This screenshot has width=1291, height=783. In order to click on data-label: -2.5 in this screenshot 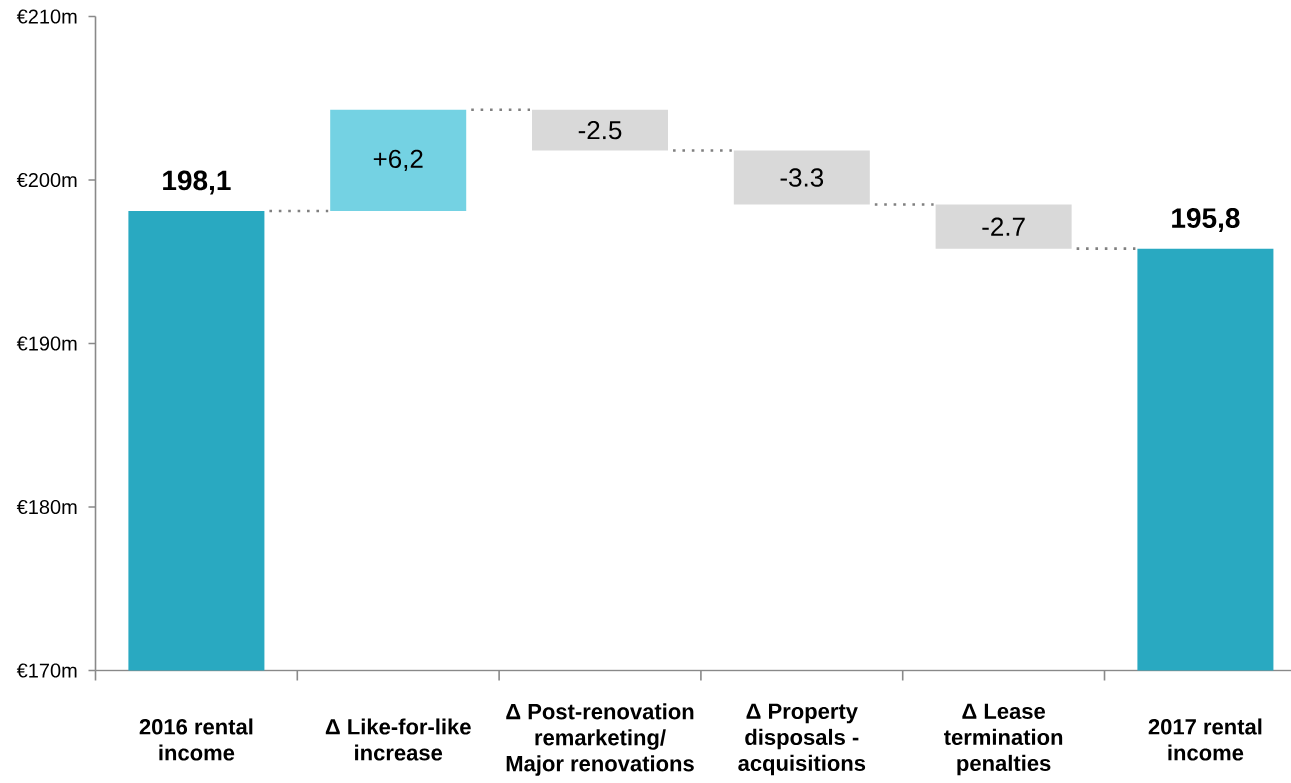, I will do `click(600, 130)`.